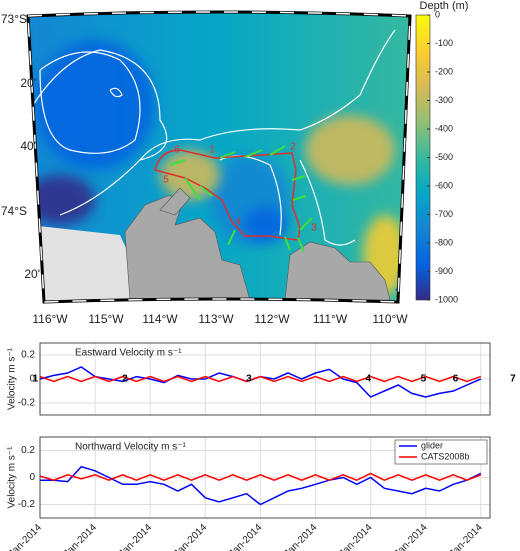 This screenshot has height=551, width=520. What do you see at coordinates (444, 157) in the screenshot?
I see `colorbar-tick-label: -500` at bounding box center [444, 157].